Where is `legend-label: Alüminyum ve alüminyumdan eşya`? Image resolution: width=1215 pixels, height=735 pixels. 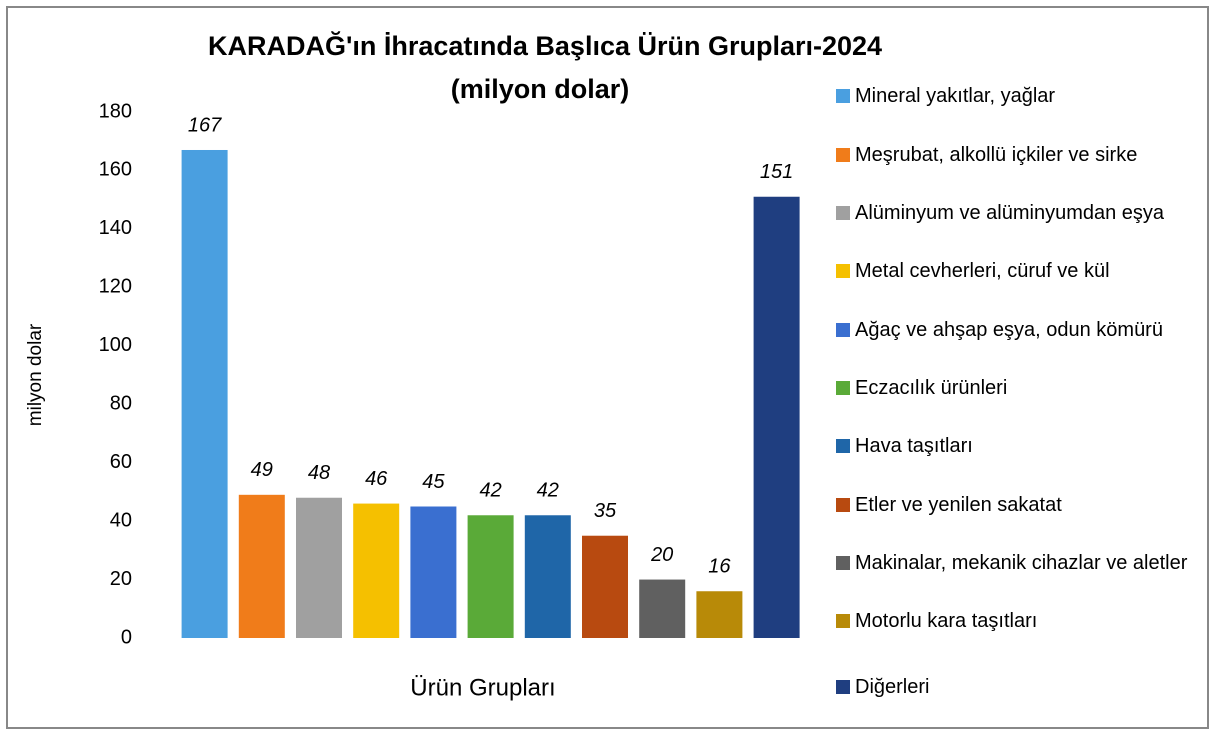
legend-label: Alüminyum ve alüminyumdan eşya is located at coordinates (1010, 213).